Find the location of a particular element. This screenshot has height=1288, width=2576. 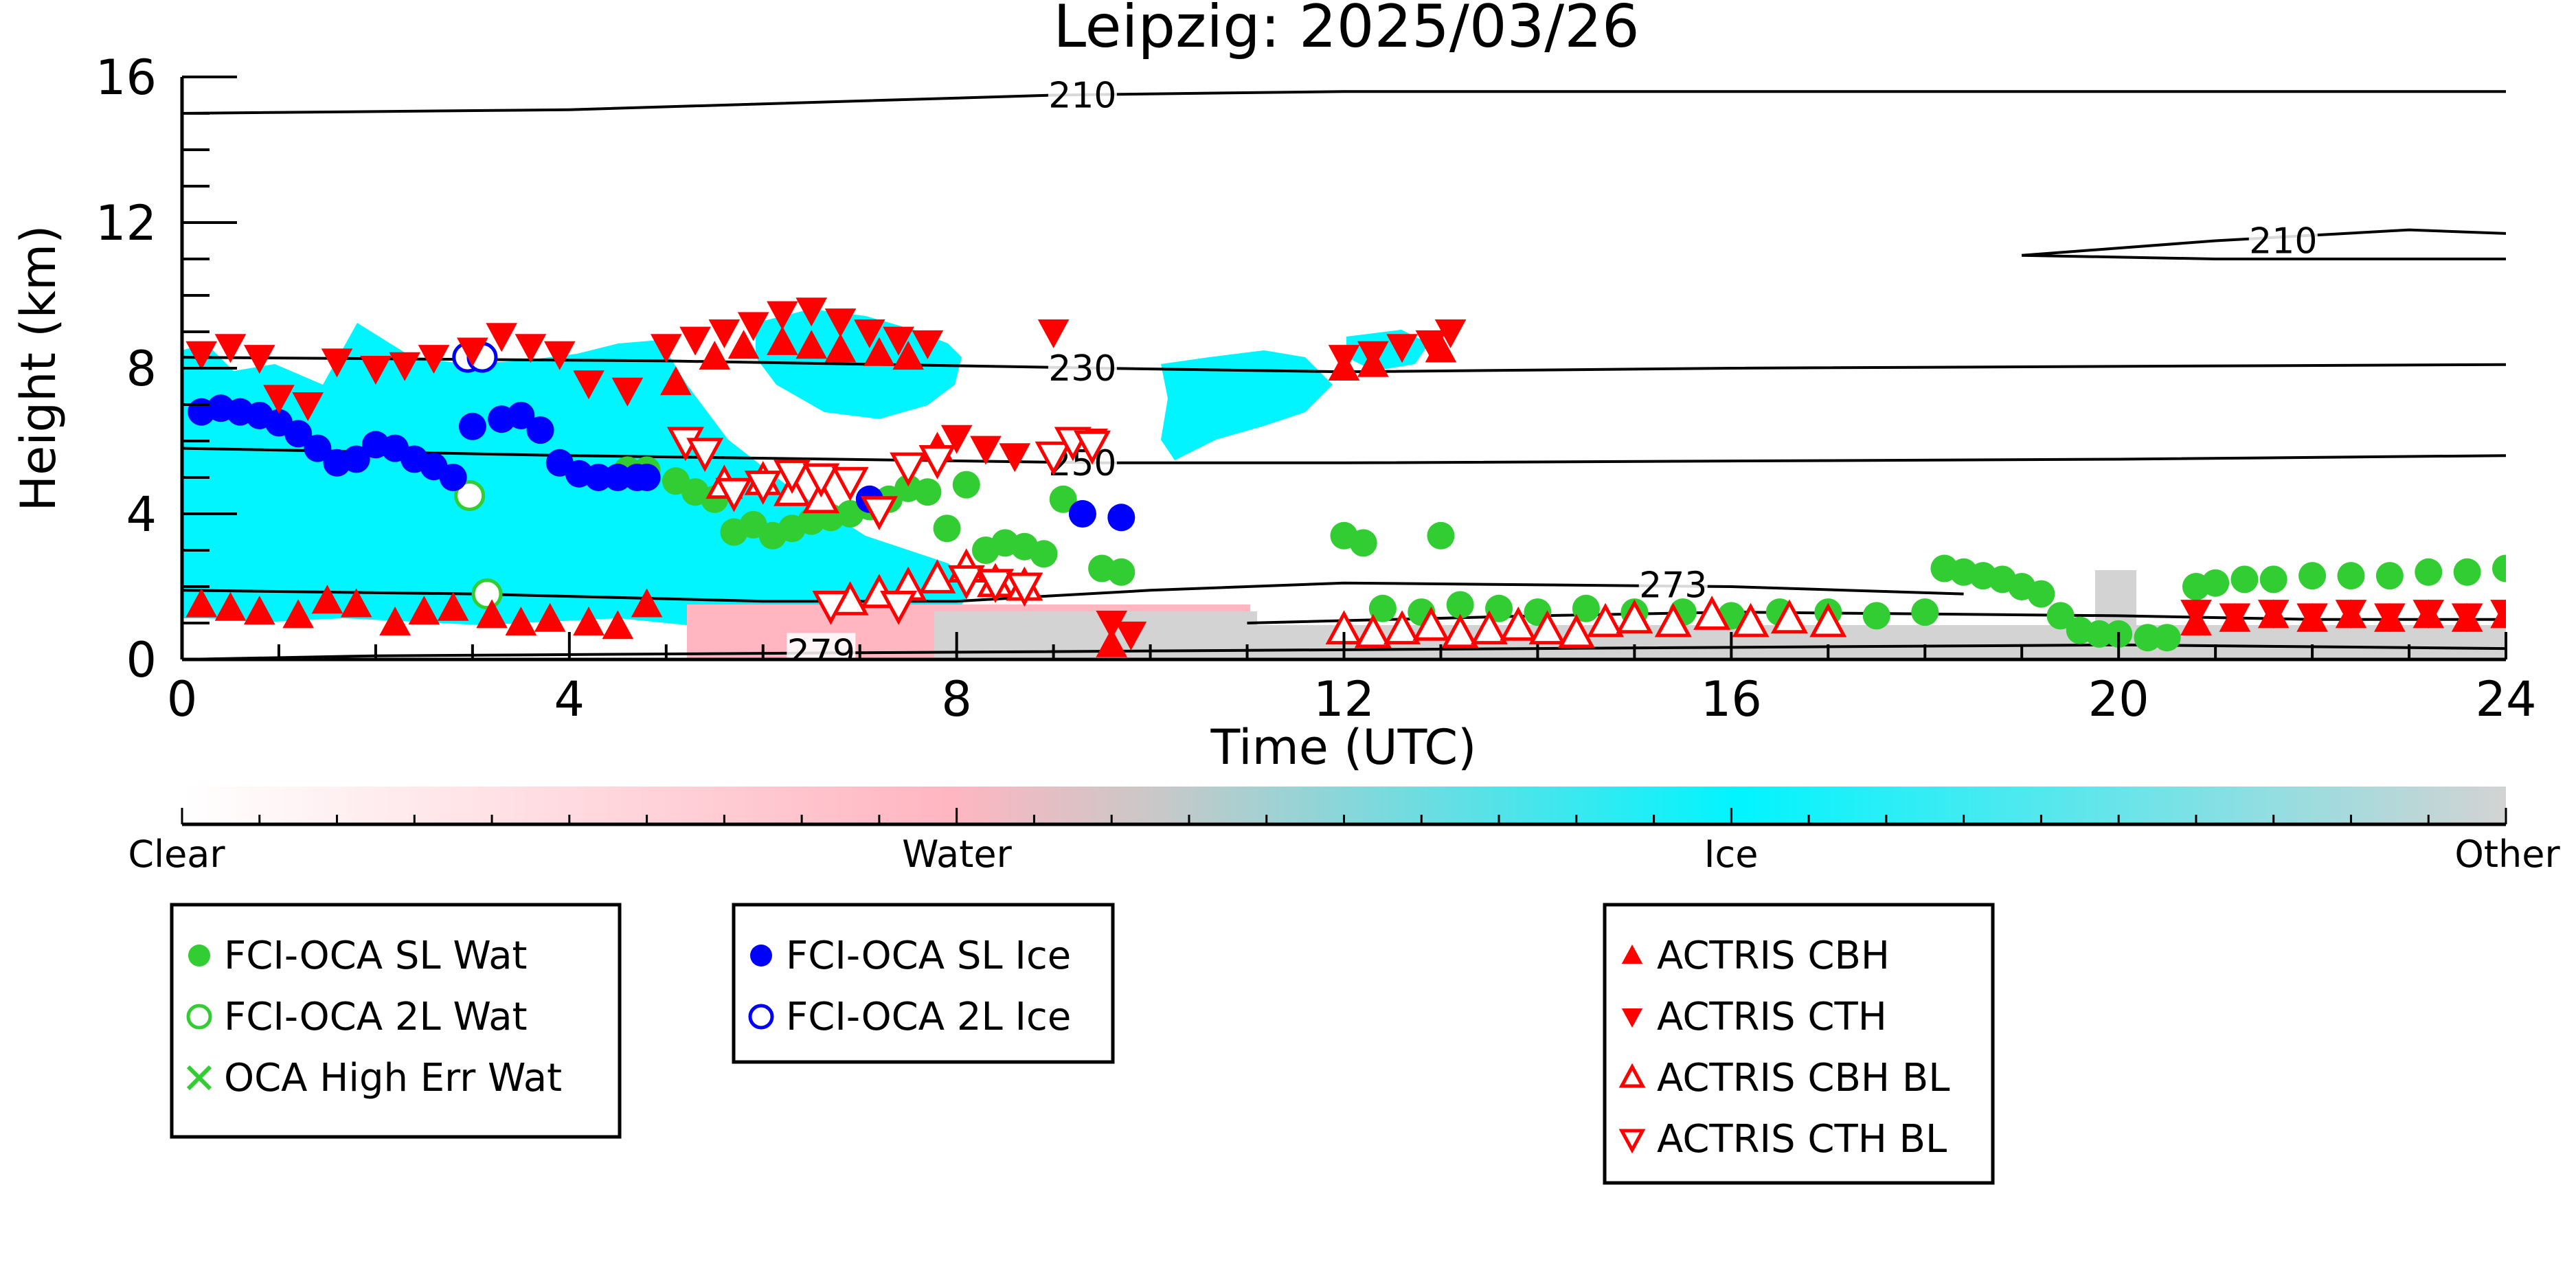

x-tick-label: 24 is located at coordinates (2505, 699).